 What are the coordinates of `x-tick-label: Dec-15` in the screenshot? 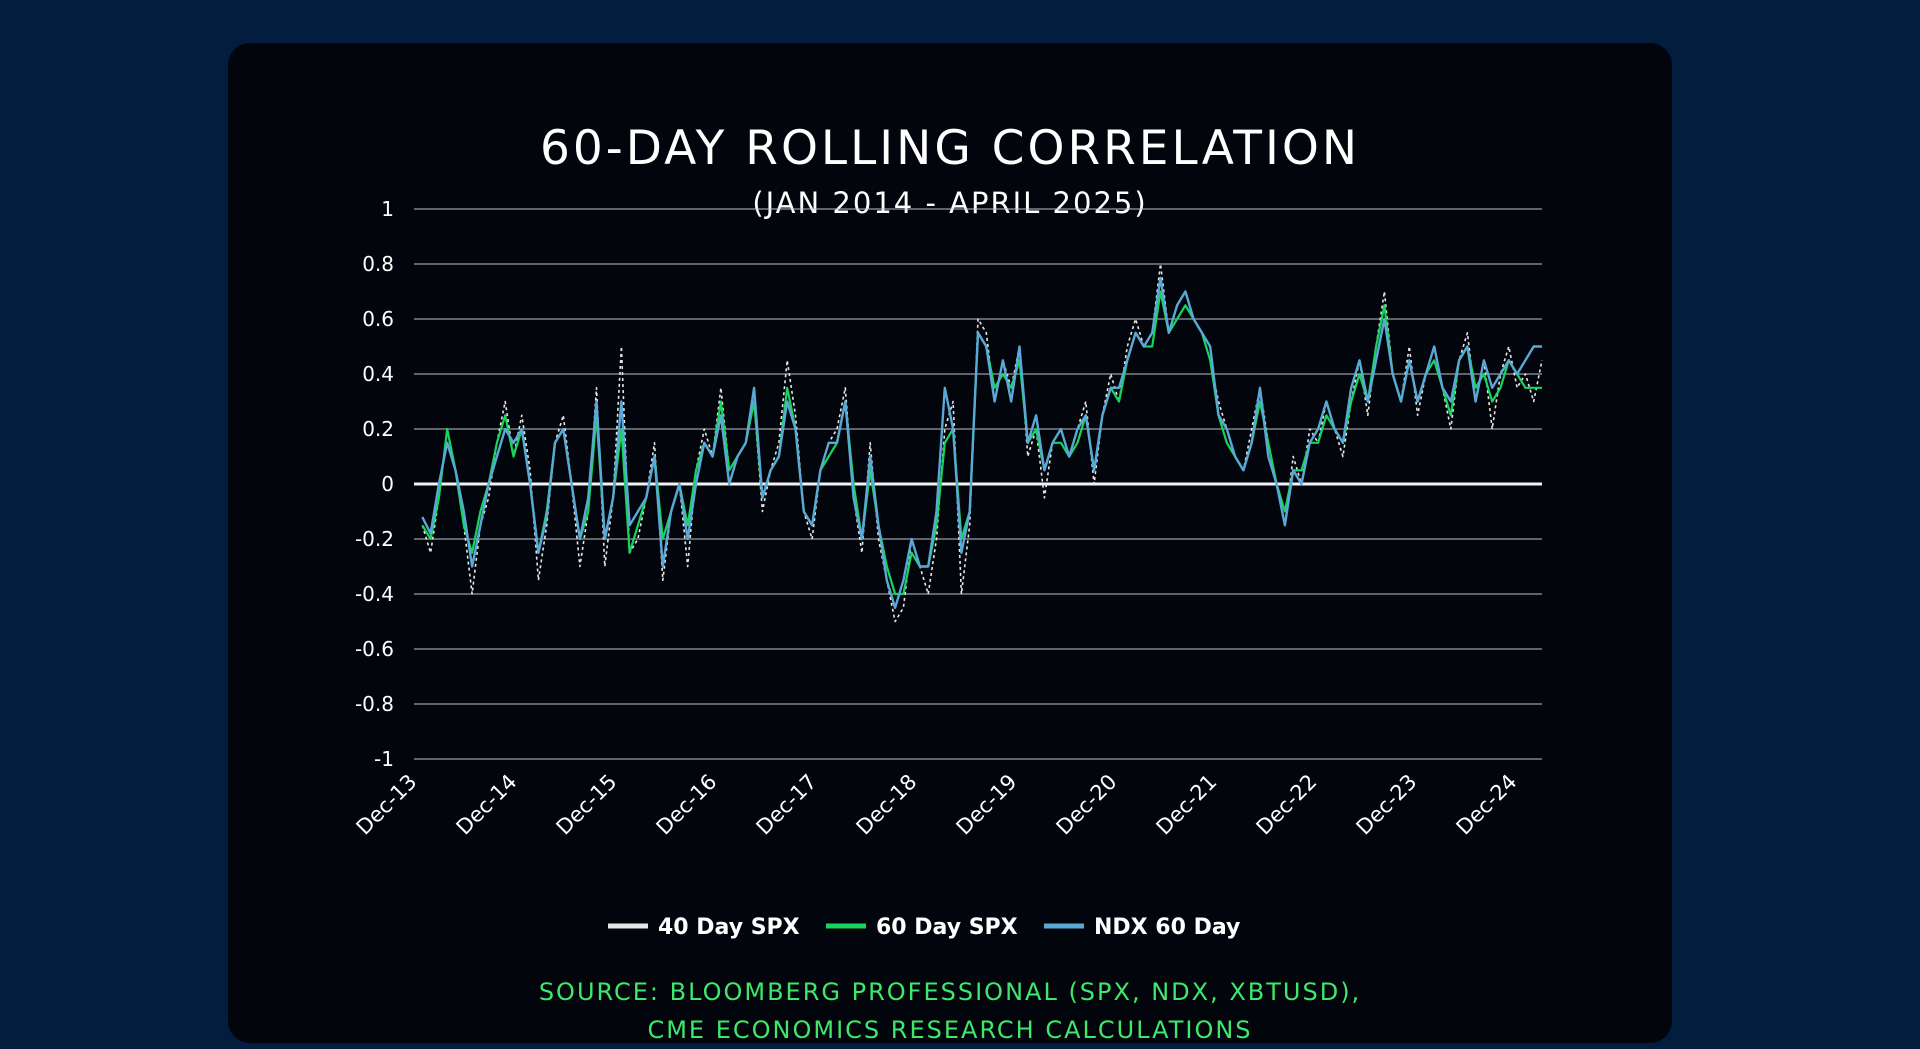 It's located at (587, 805).